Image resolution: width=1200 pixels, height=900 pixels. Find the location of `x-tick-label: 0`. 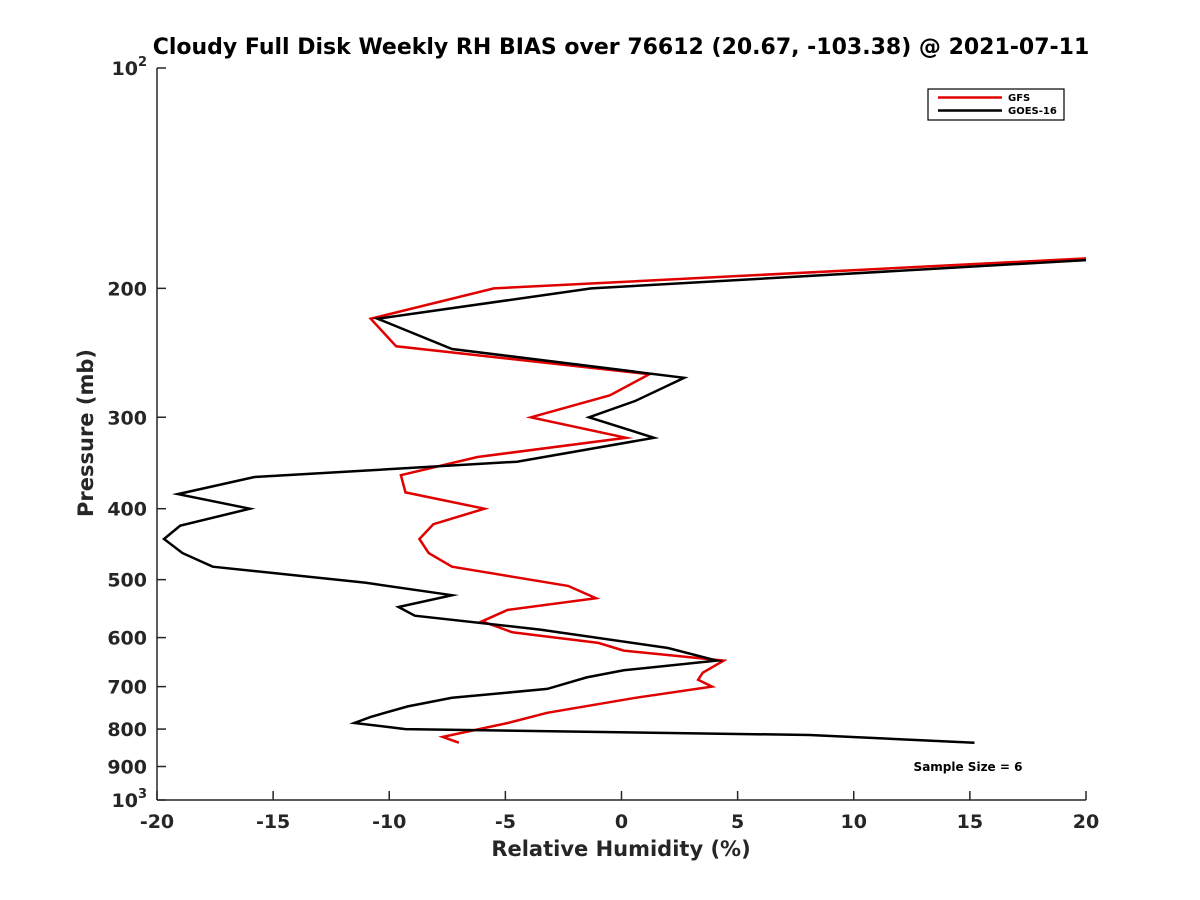

x-tick-label: 0 is located at coordinates (621, 822).